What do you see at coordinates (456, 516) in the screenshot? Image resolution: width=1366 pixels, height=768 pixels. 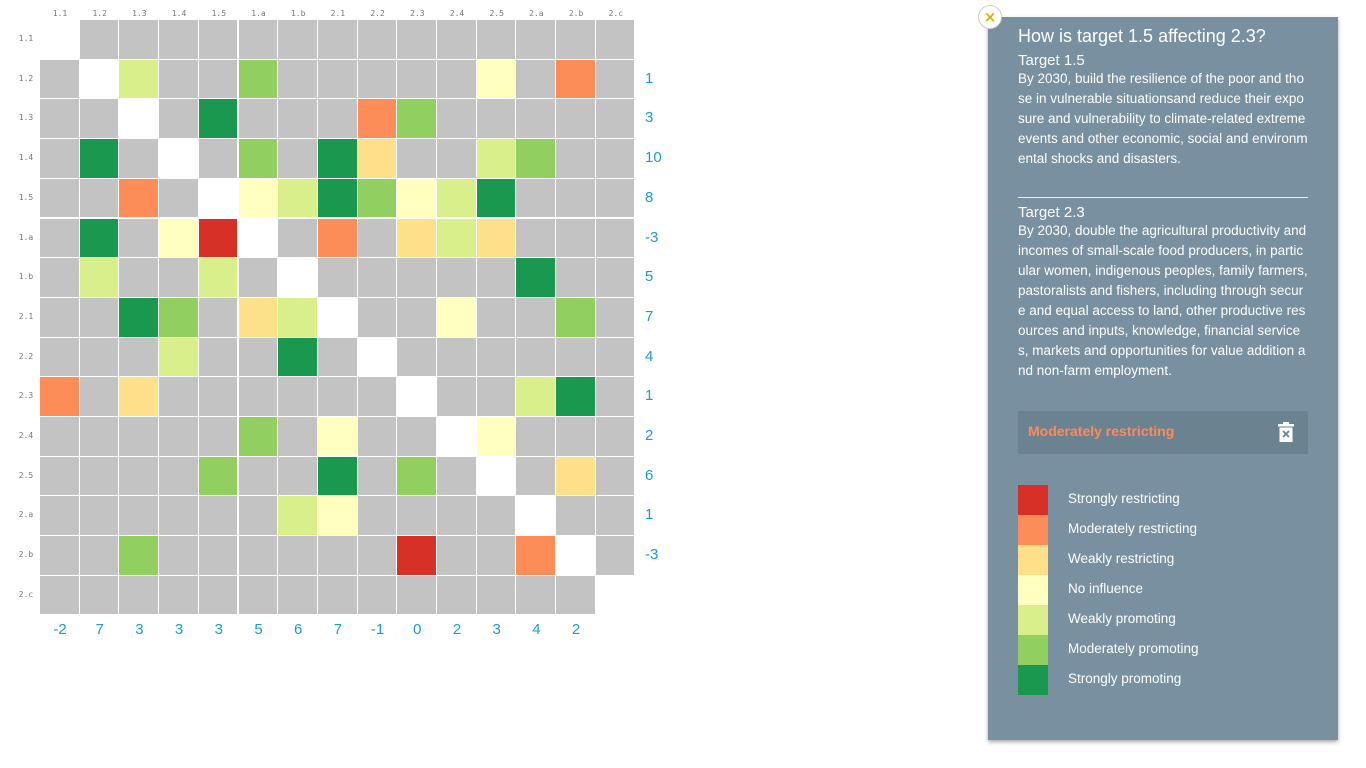 I see `matrix-cell-2.a-2.4` at bounding box center [456, 516].